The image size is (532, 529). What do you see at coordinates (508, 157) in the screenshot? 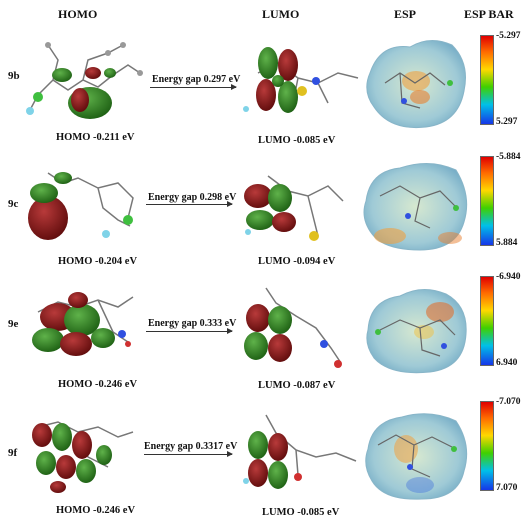
I see `esp-bar-max: -5.884` at bounding box center [508, 157].